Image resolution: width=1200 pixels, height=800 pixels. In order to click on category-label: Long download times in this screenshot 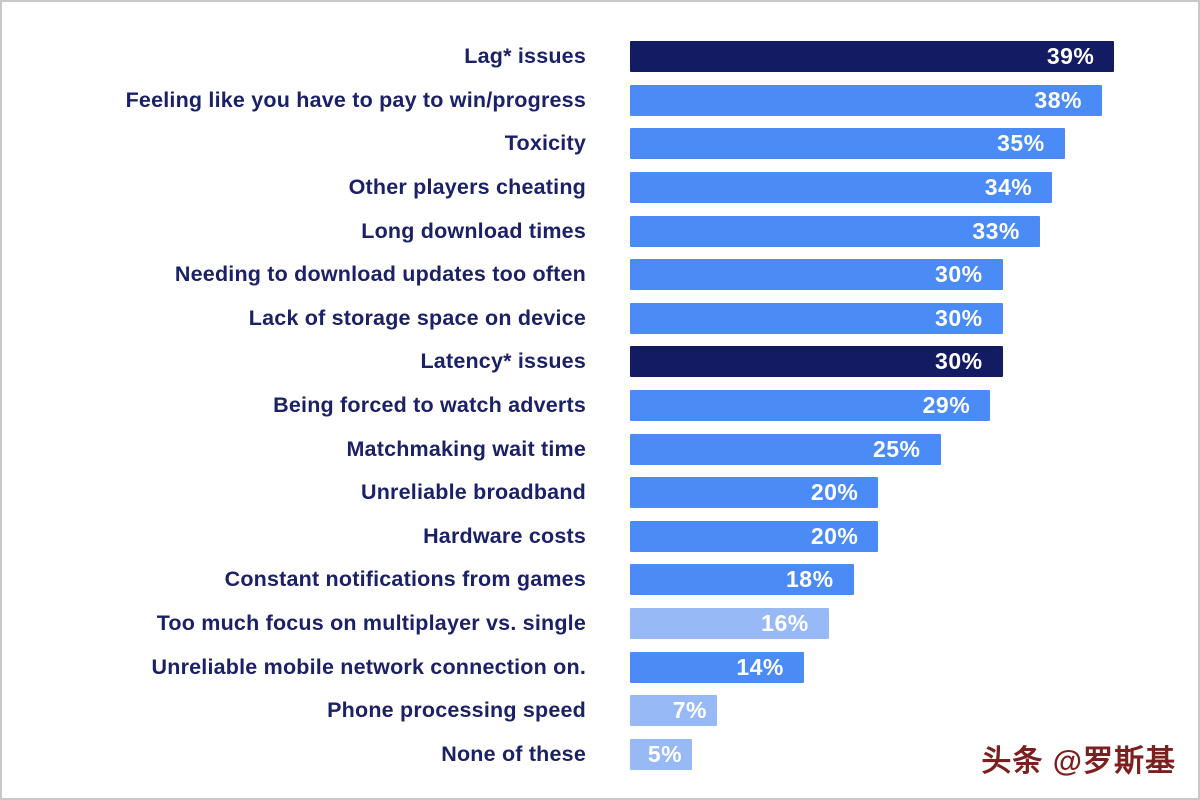, I will do `click(473, 230)`.